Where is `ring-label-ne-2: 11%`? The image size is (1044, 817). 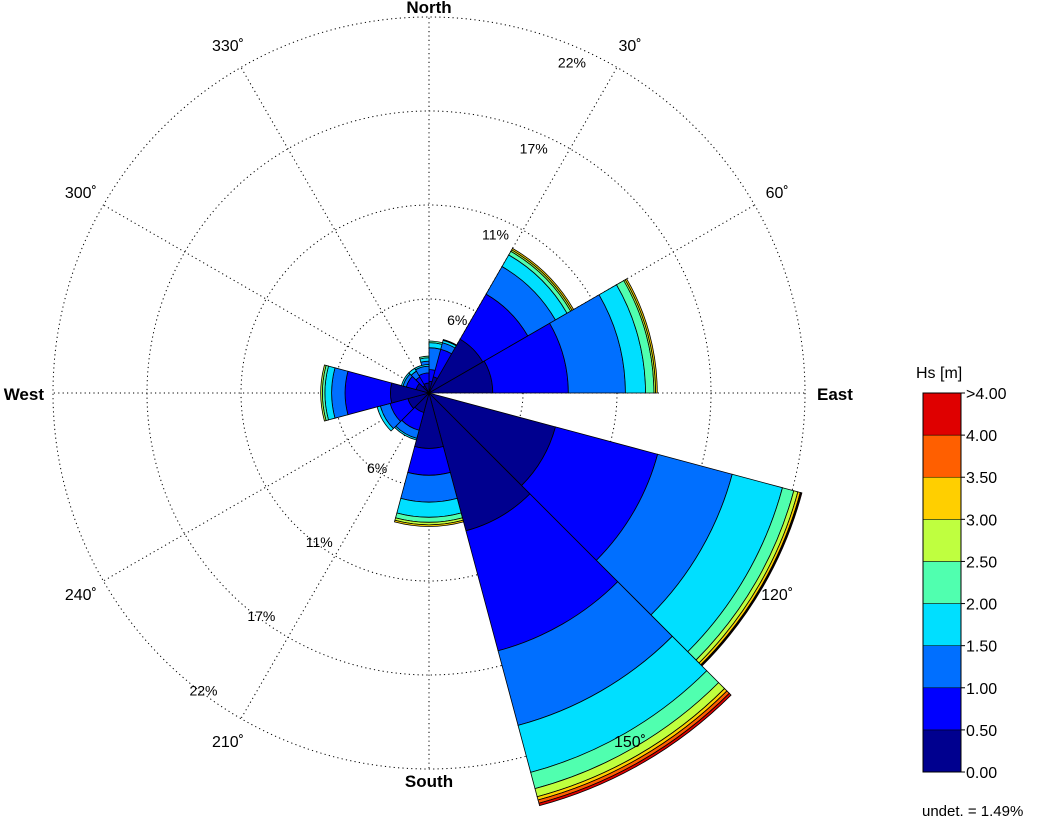
ring-label-ne-2: 11% is located at coordinates (495, 234).